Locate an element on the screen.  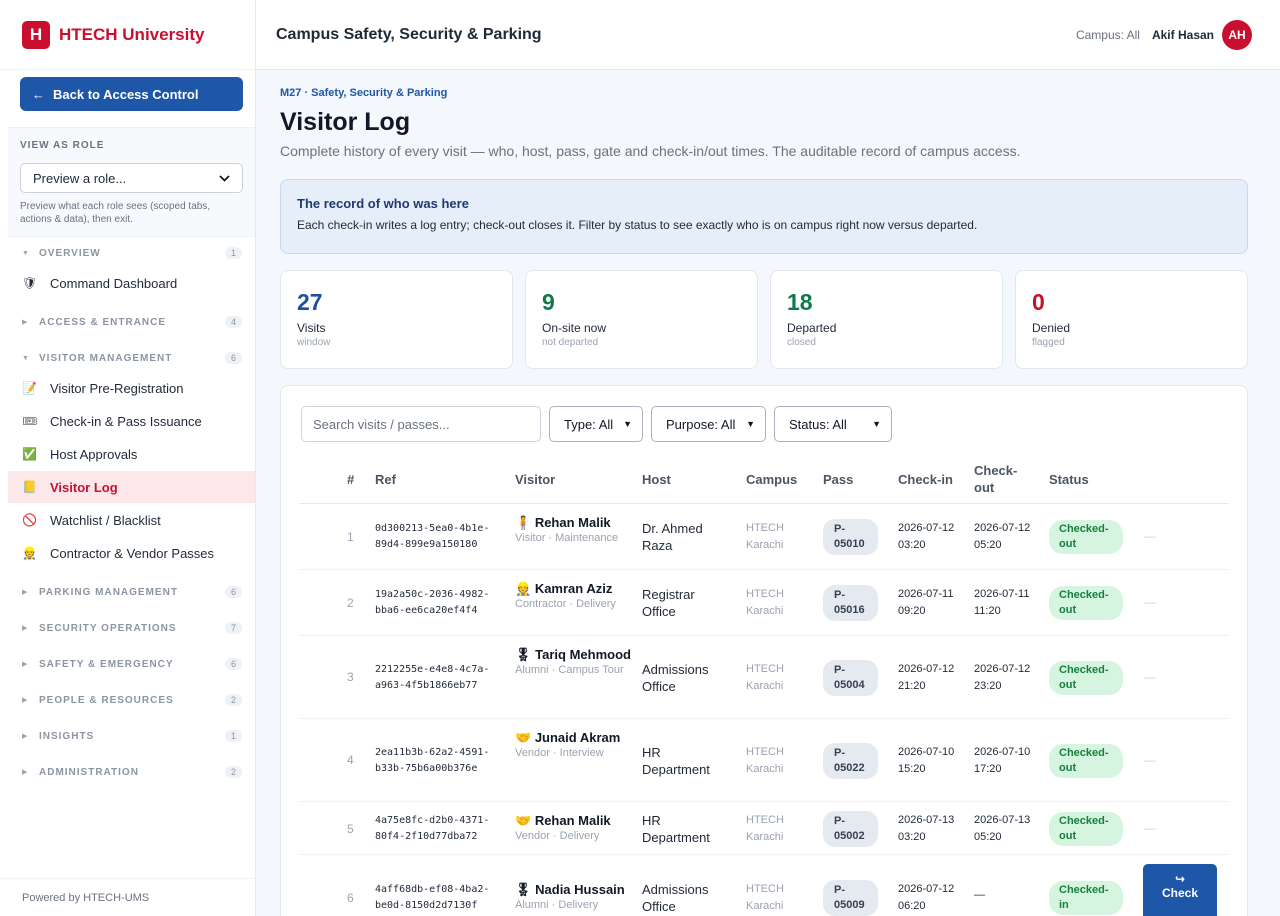
pass-badge: P-05004 is located at coordinates (850, 678).